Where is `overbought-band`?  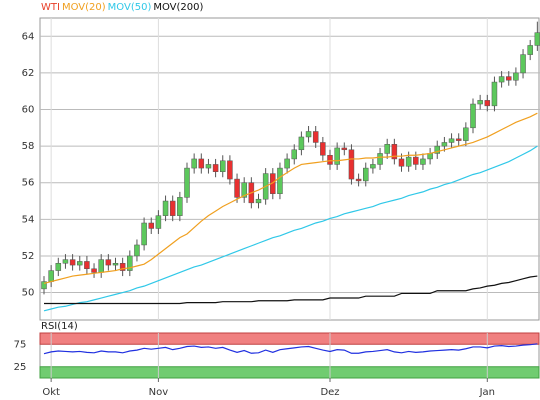
overbought-band is located at coordinates (289, 338).